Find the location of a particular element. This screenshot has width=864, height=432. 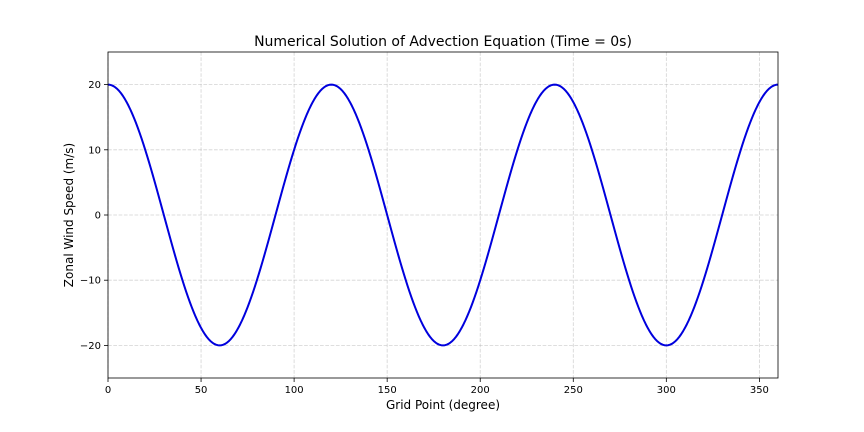

y-tick-label: 10 is located at coordinates (94, 150).